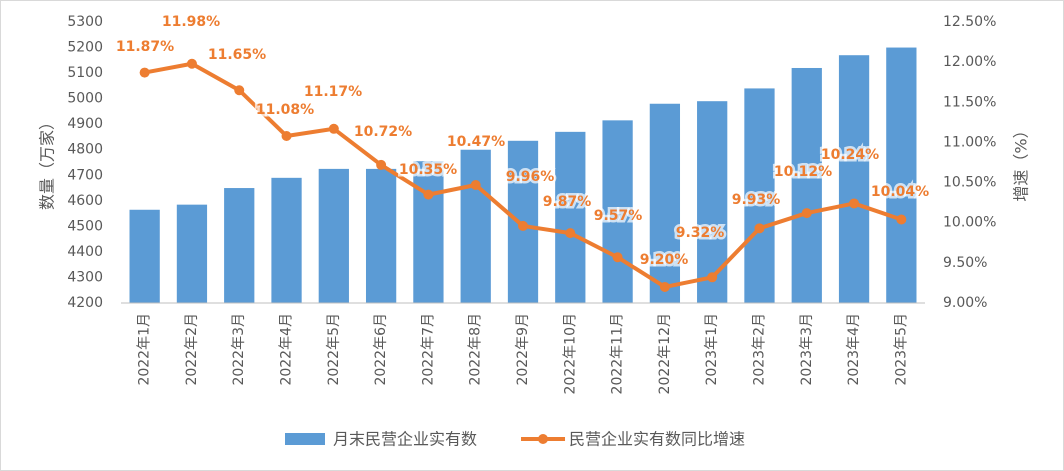 This screenshot has width=1064, height=471. Describe the element at coordinates (85, 22) in the screenshot. I see `y-tick-label: 5300` at that location.